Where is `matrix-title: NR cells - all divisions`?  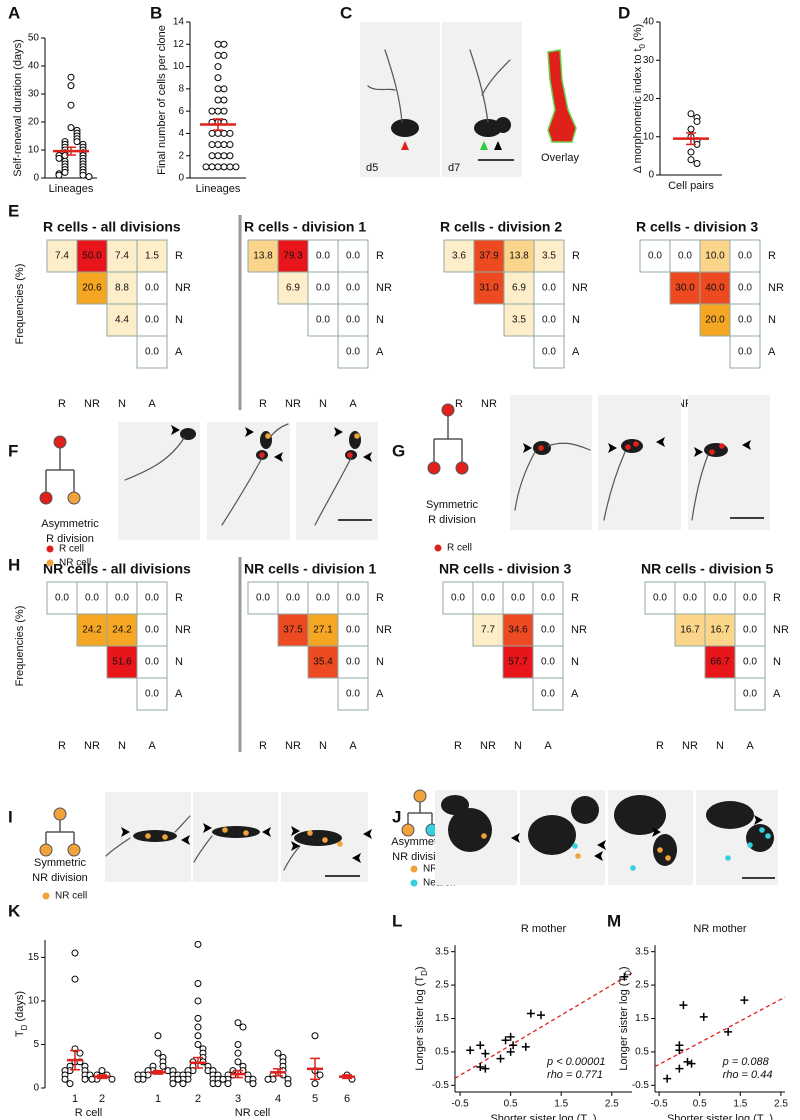 matrix-title: NR cells - all divisions is located at coordinates (117, 569).